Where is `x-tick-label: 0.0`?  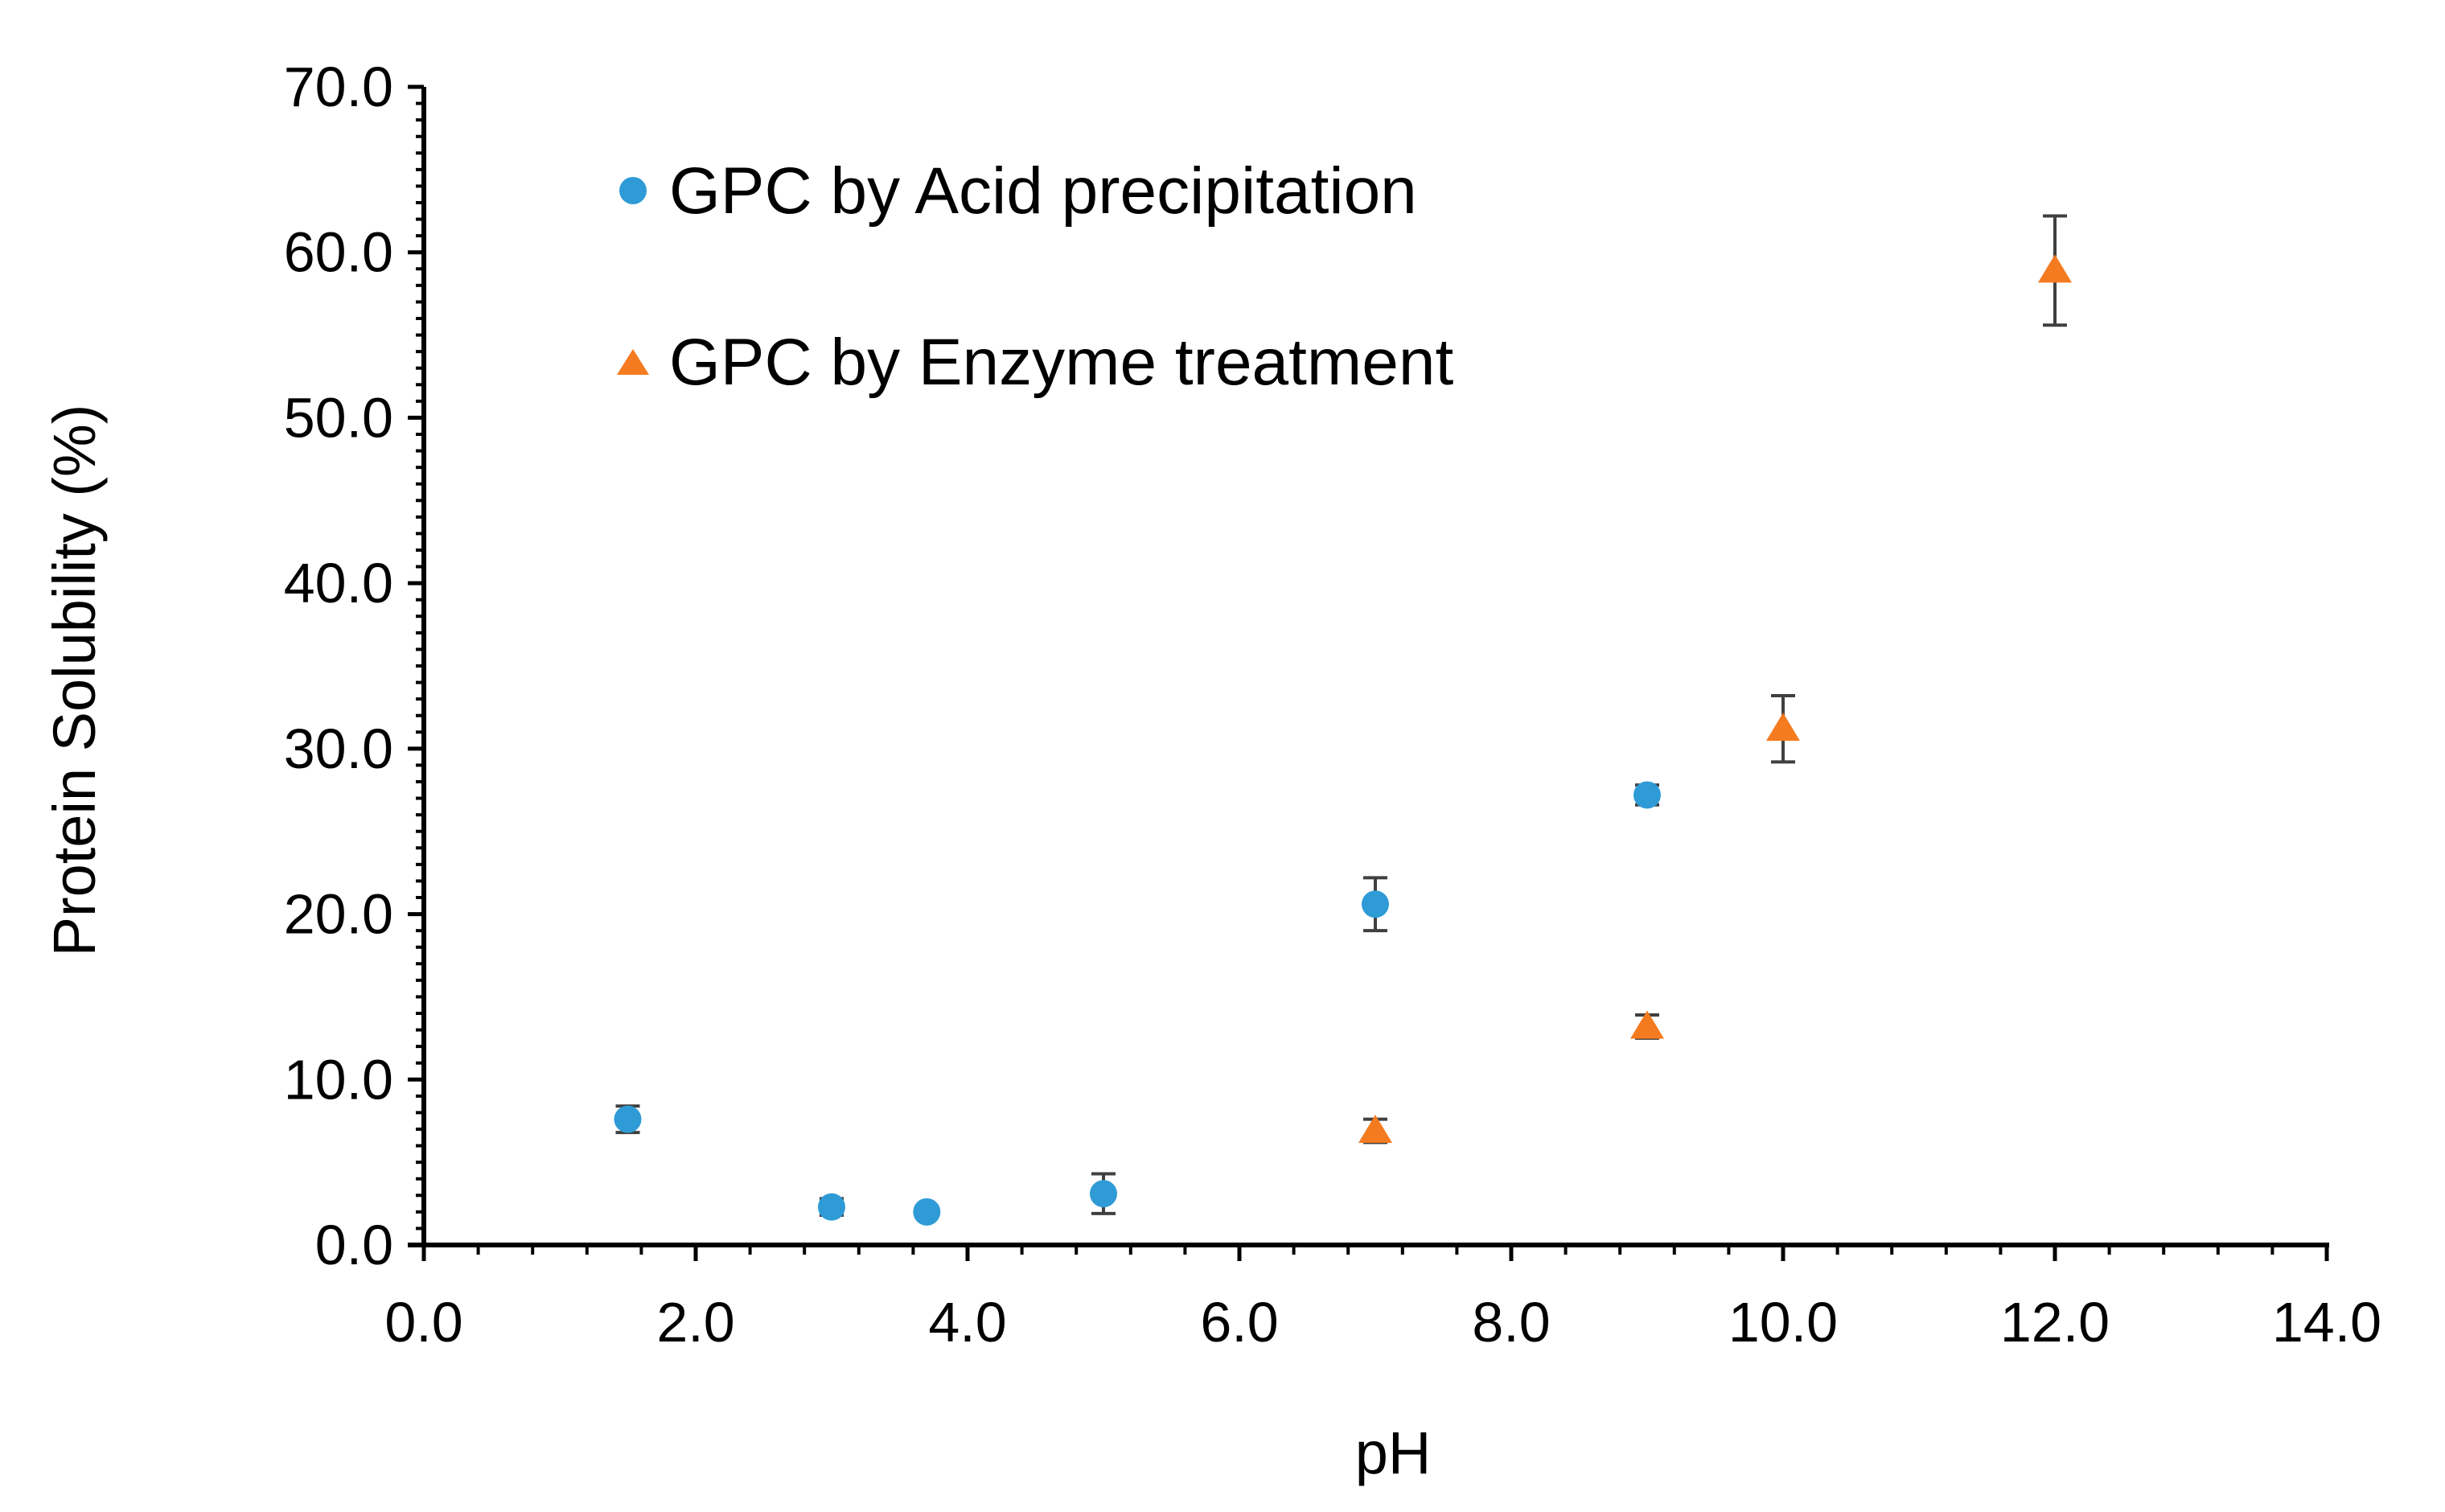
x-tick-label: 0.0 is located at coordinates (423, 1323).